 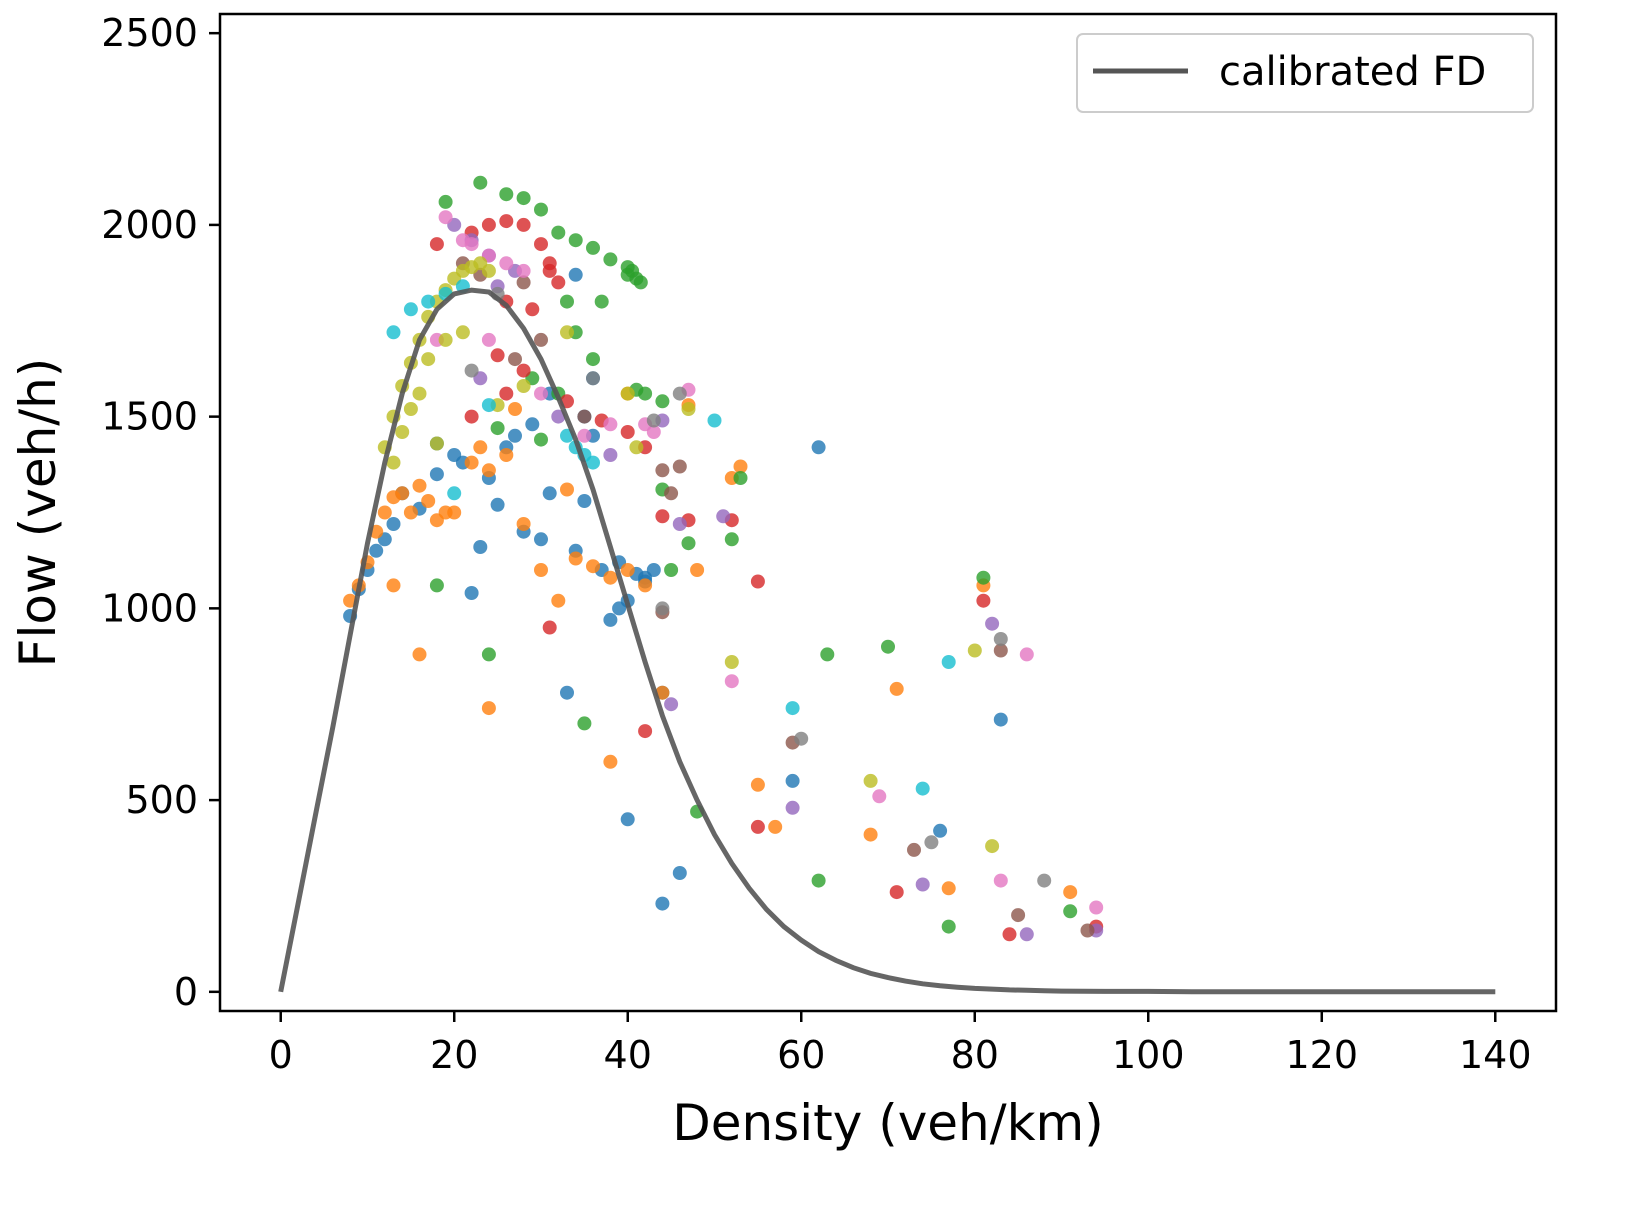 What do you see at coordinates (281, 1055) in the screenshot?
I see `x-tick-label: 0` at bounding box center [281, 1055].